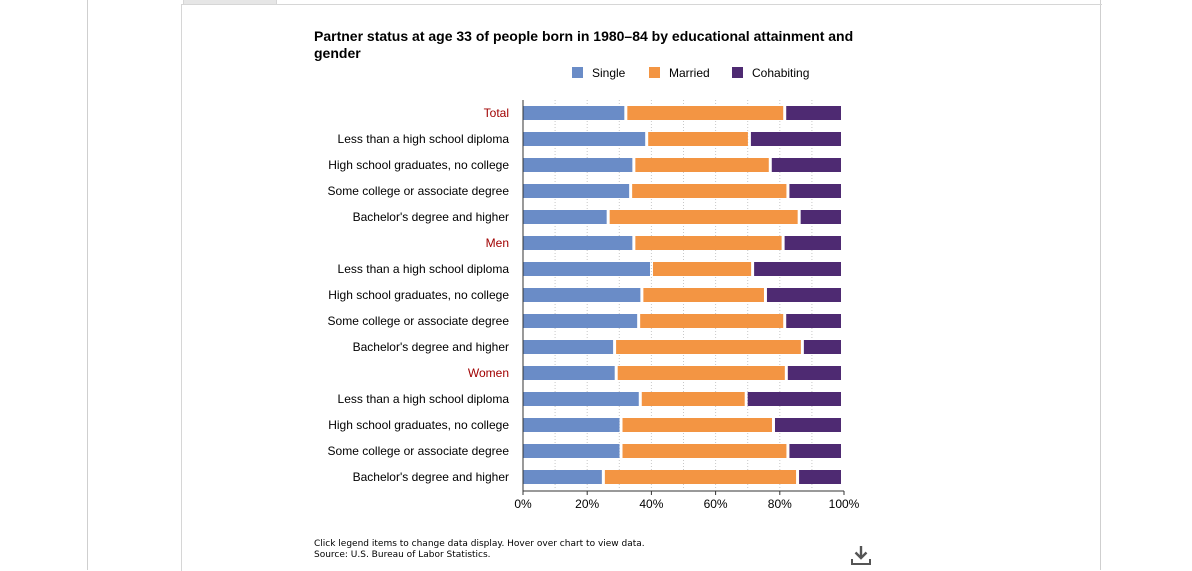 The height and width of the screenshot is (571, 1192). I want to click on page-frame-right, so click(1100, 285).